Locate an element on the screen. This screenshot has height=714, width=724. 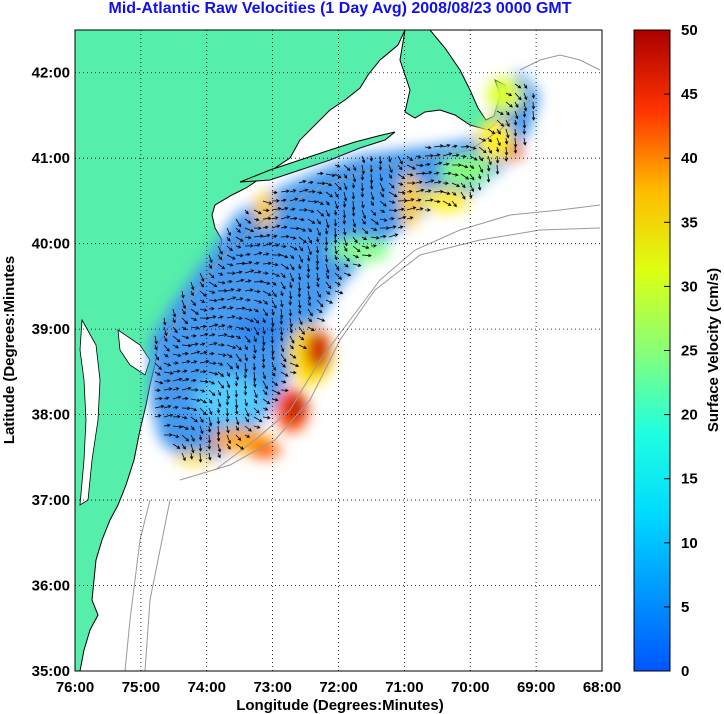
y-tick-label: 35:00 is located at coordinates (51, 671).